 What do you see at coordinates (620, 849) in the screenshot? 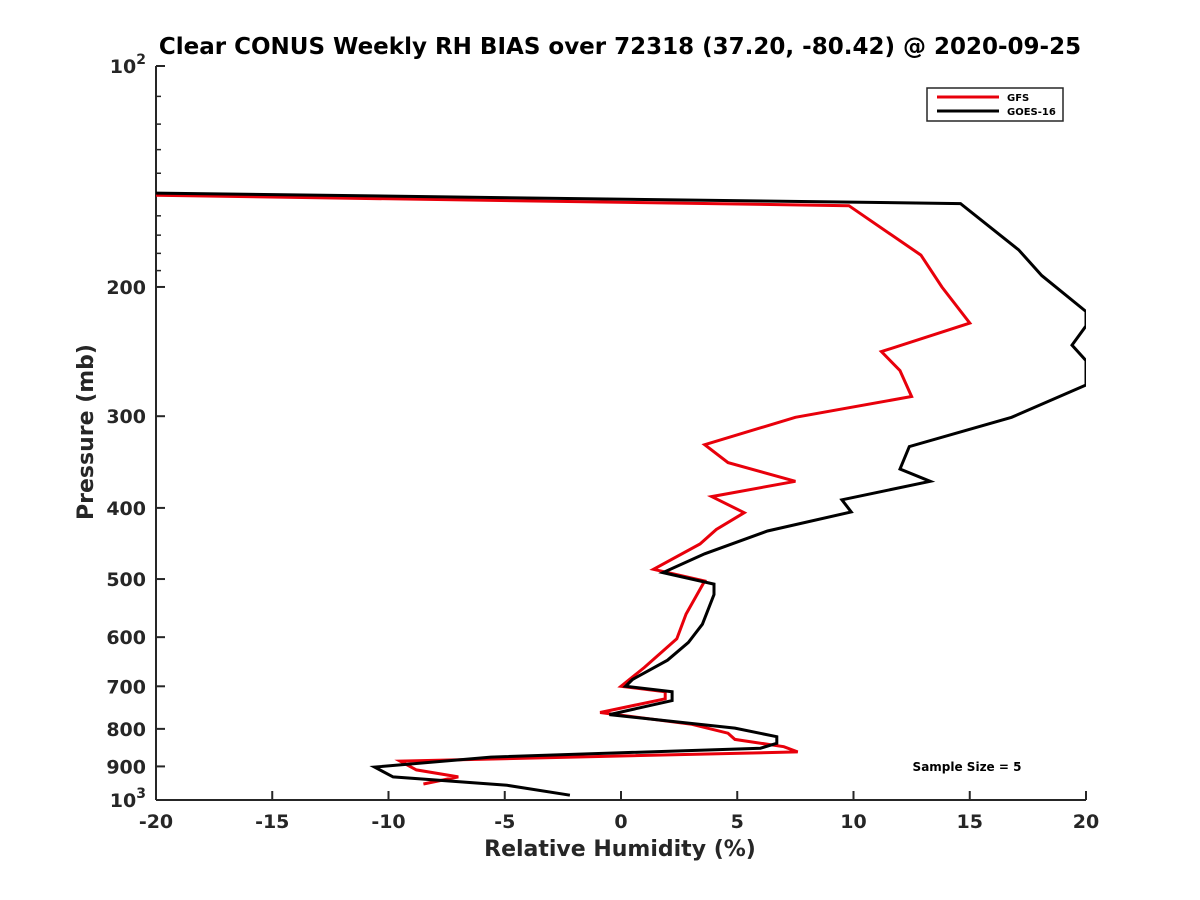
I see `x-axis-label: Relative Humidity (%)` at bounding box center [620, 849].